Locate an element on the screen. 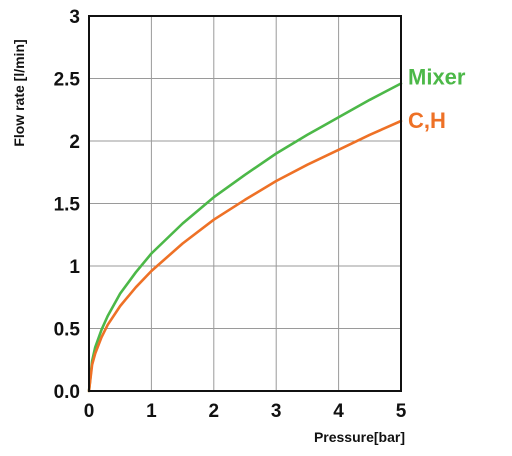 Image resolution: width=512 pixels, height=456 pixels. x-axis-label: Pressure[bar] is located at coordinates (359, 437).